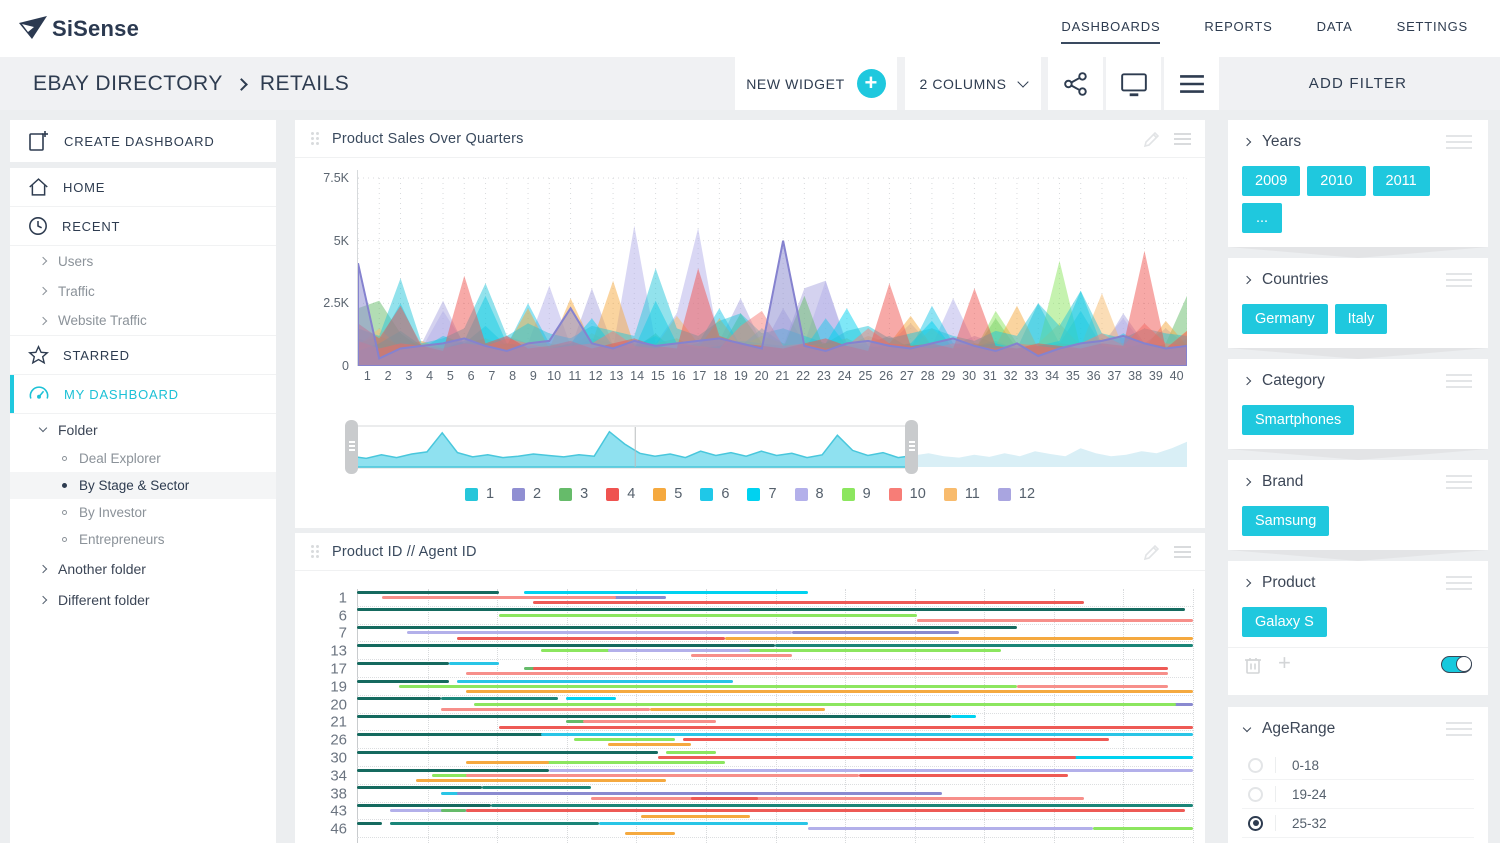 The height and width of the screenshot is (843, 1500). What do you see at coordinates (143, 187) in the screenshot?
I see `sidebar-item-home: HOME` at bounding box center [143, 187].